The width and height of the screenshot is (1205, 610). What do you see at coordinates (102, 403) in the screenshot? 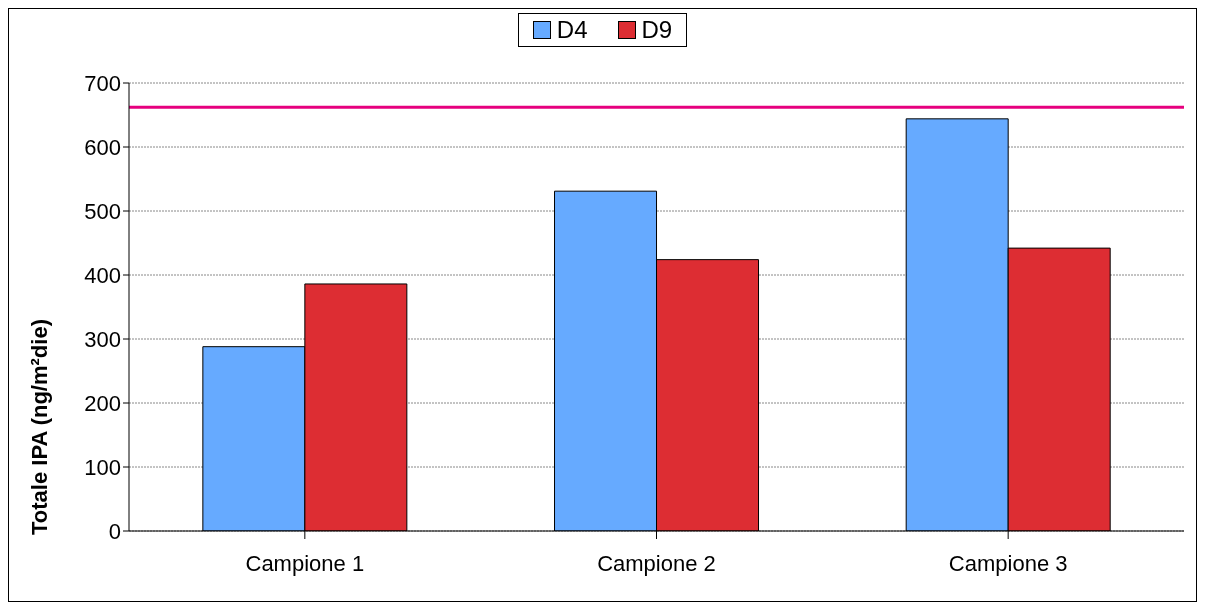
I see `y-tick-label: 200` at bounding box center [102, 403].